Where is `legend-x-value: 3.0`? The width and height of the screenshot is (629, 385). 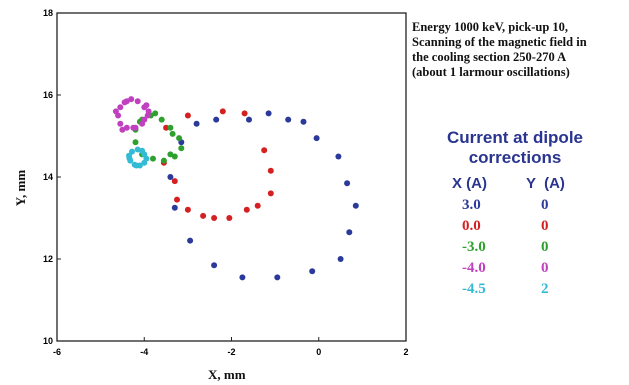
legend-x-value: 3.0 is located at coordinates (471, 205).